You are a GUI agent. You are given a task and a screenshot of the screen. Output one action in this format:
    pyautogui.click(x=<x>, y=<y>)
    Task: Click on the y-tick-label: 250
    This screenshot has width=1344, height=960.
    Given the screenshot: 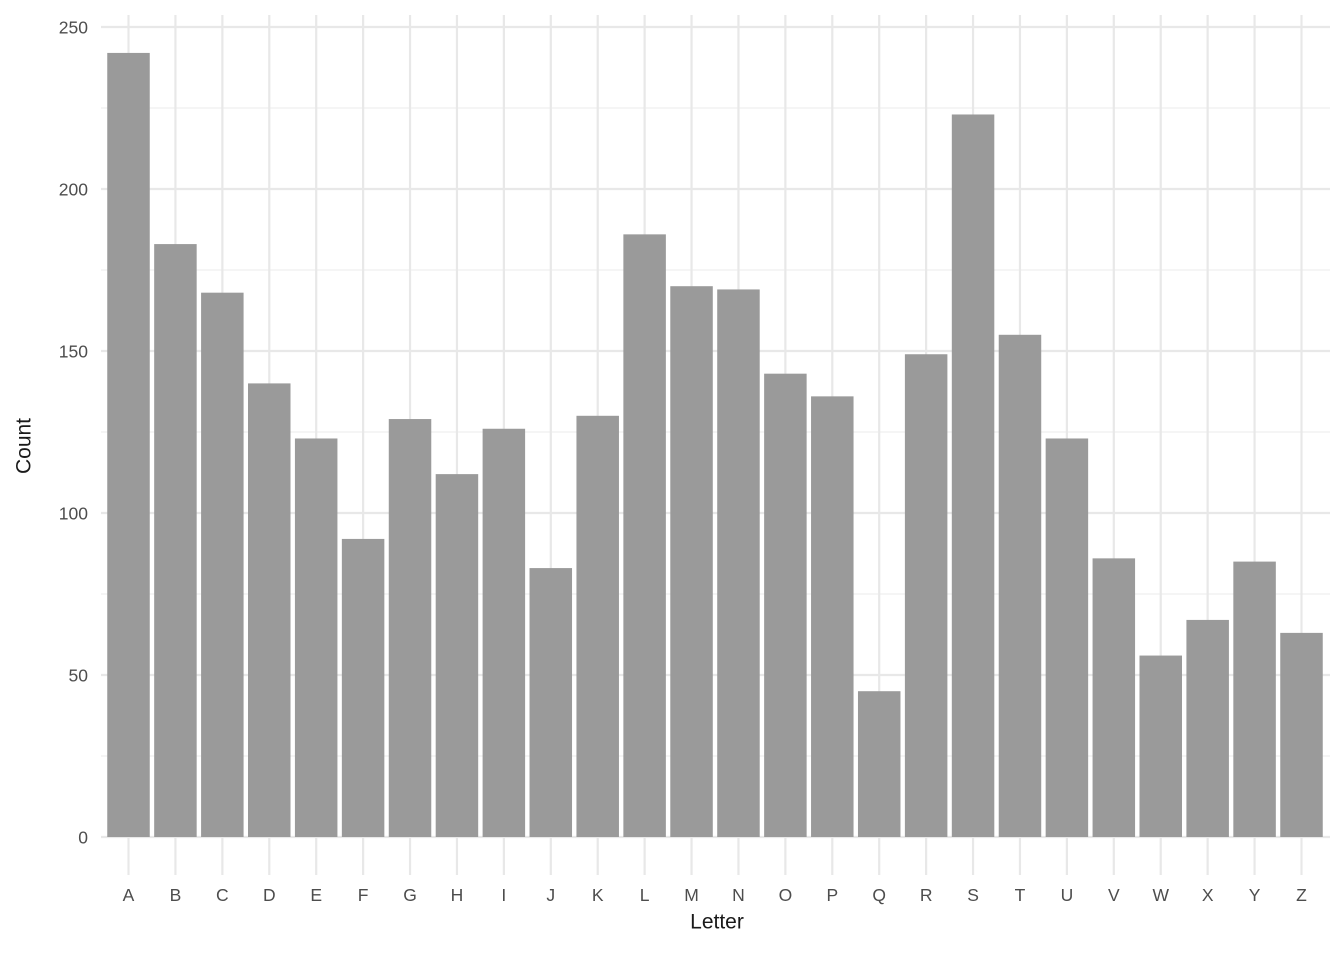 What is the action you would take?
    pyautogui.click(x=73, y=28)
    